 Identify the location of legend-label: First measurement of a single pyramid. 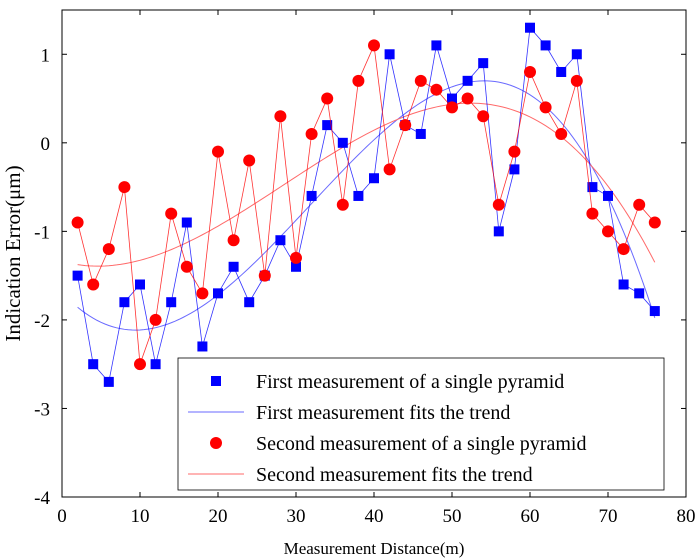
(410, 382).